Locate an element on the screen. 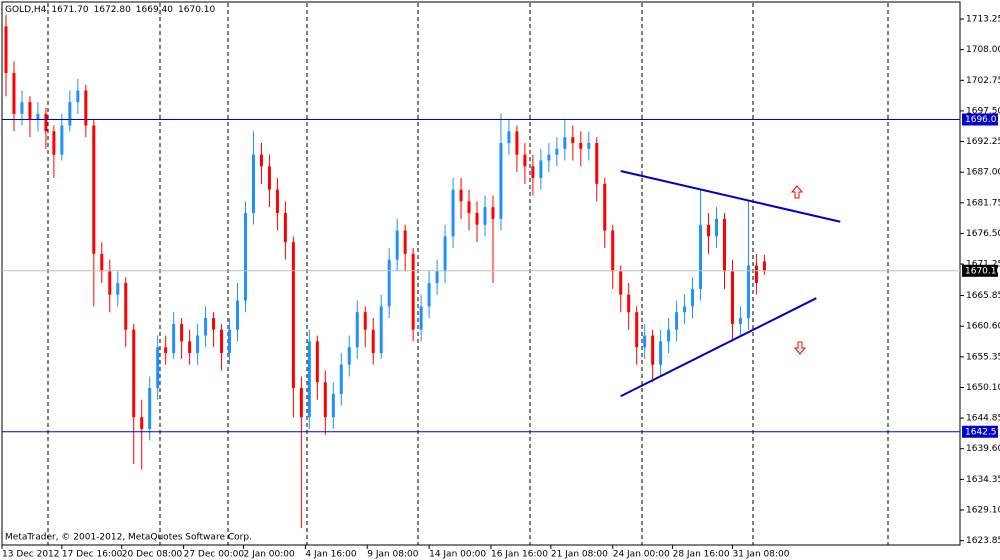  y-tick-label: 1681.75 is located at coordinates (983, 203).